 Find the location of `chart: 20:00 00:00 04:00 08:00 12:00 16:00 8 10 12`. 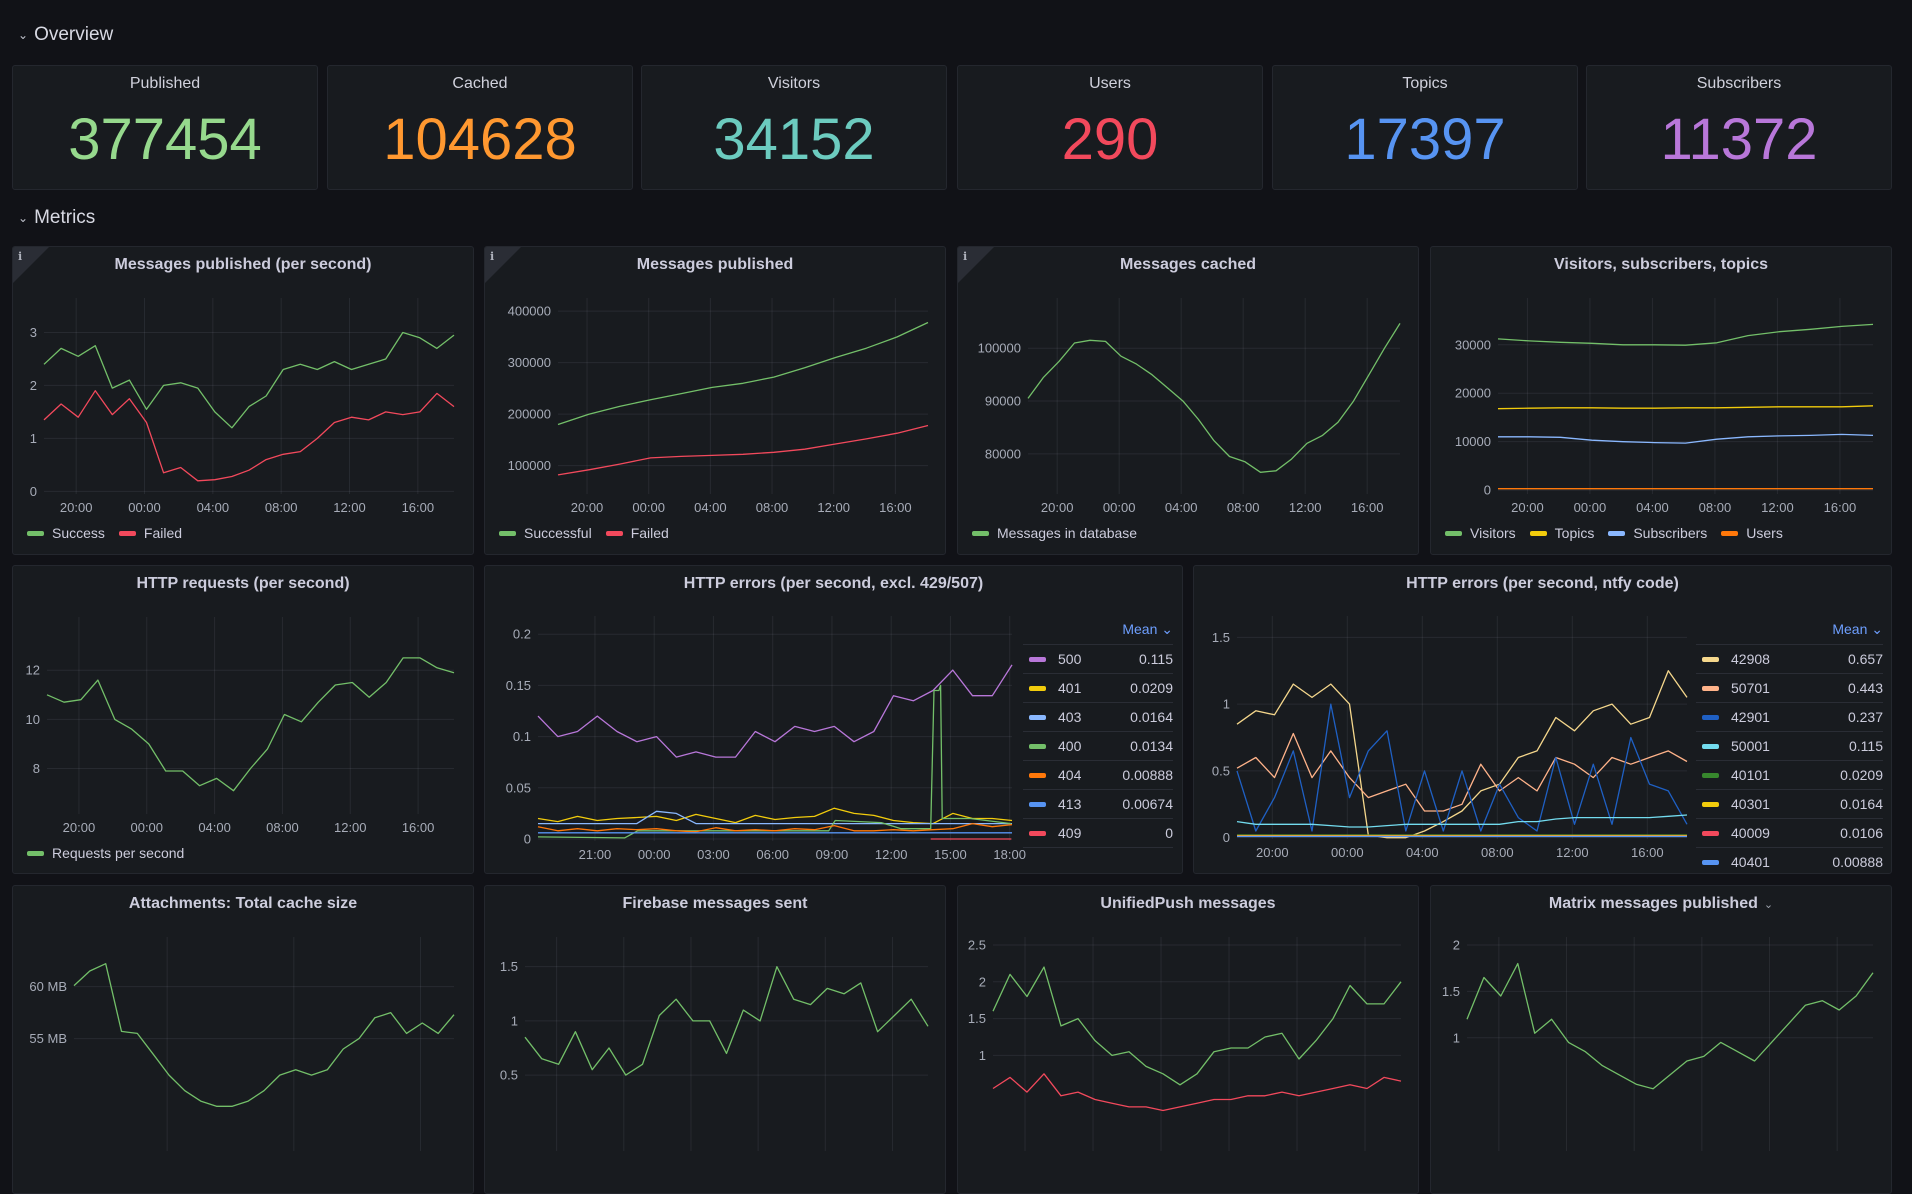

chart: 20:00 00:00 04:00 08:00 12:00 16:00 8 10 12 is located at coordinates (243, 719).